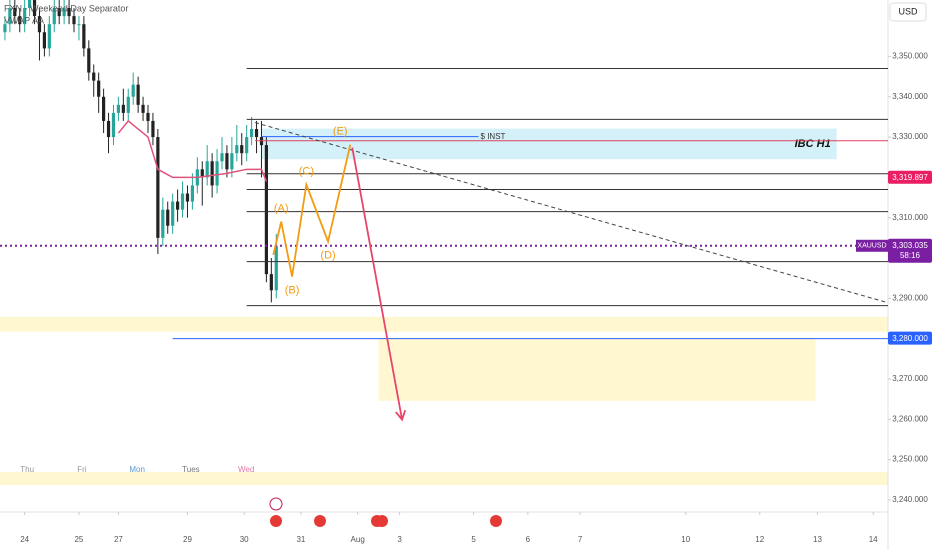 Image resolution: width=932 pixels, height=550 pixels. I want to click on legend-line: FXN - Weekend Day Separator, so click(66, 8).